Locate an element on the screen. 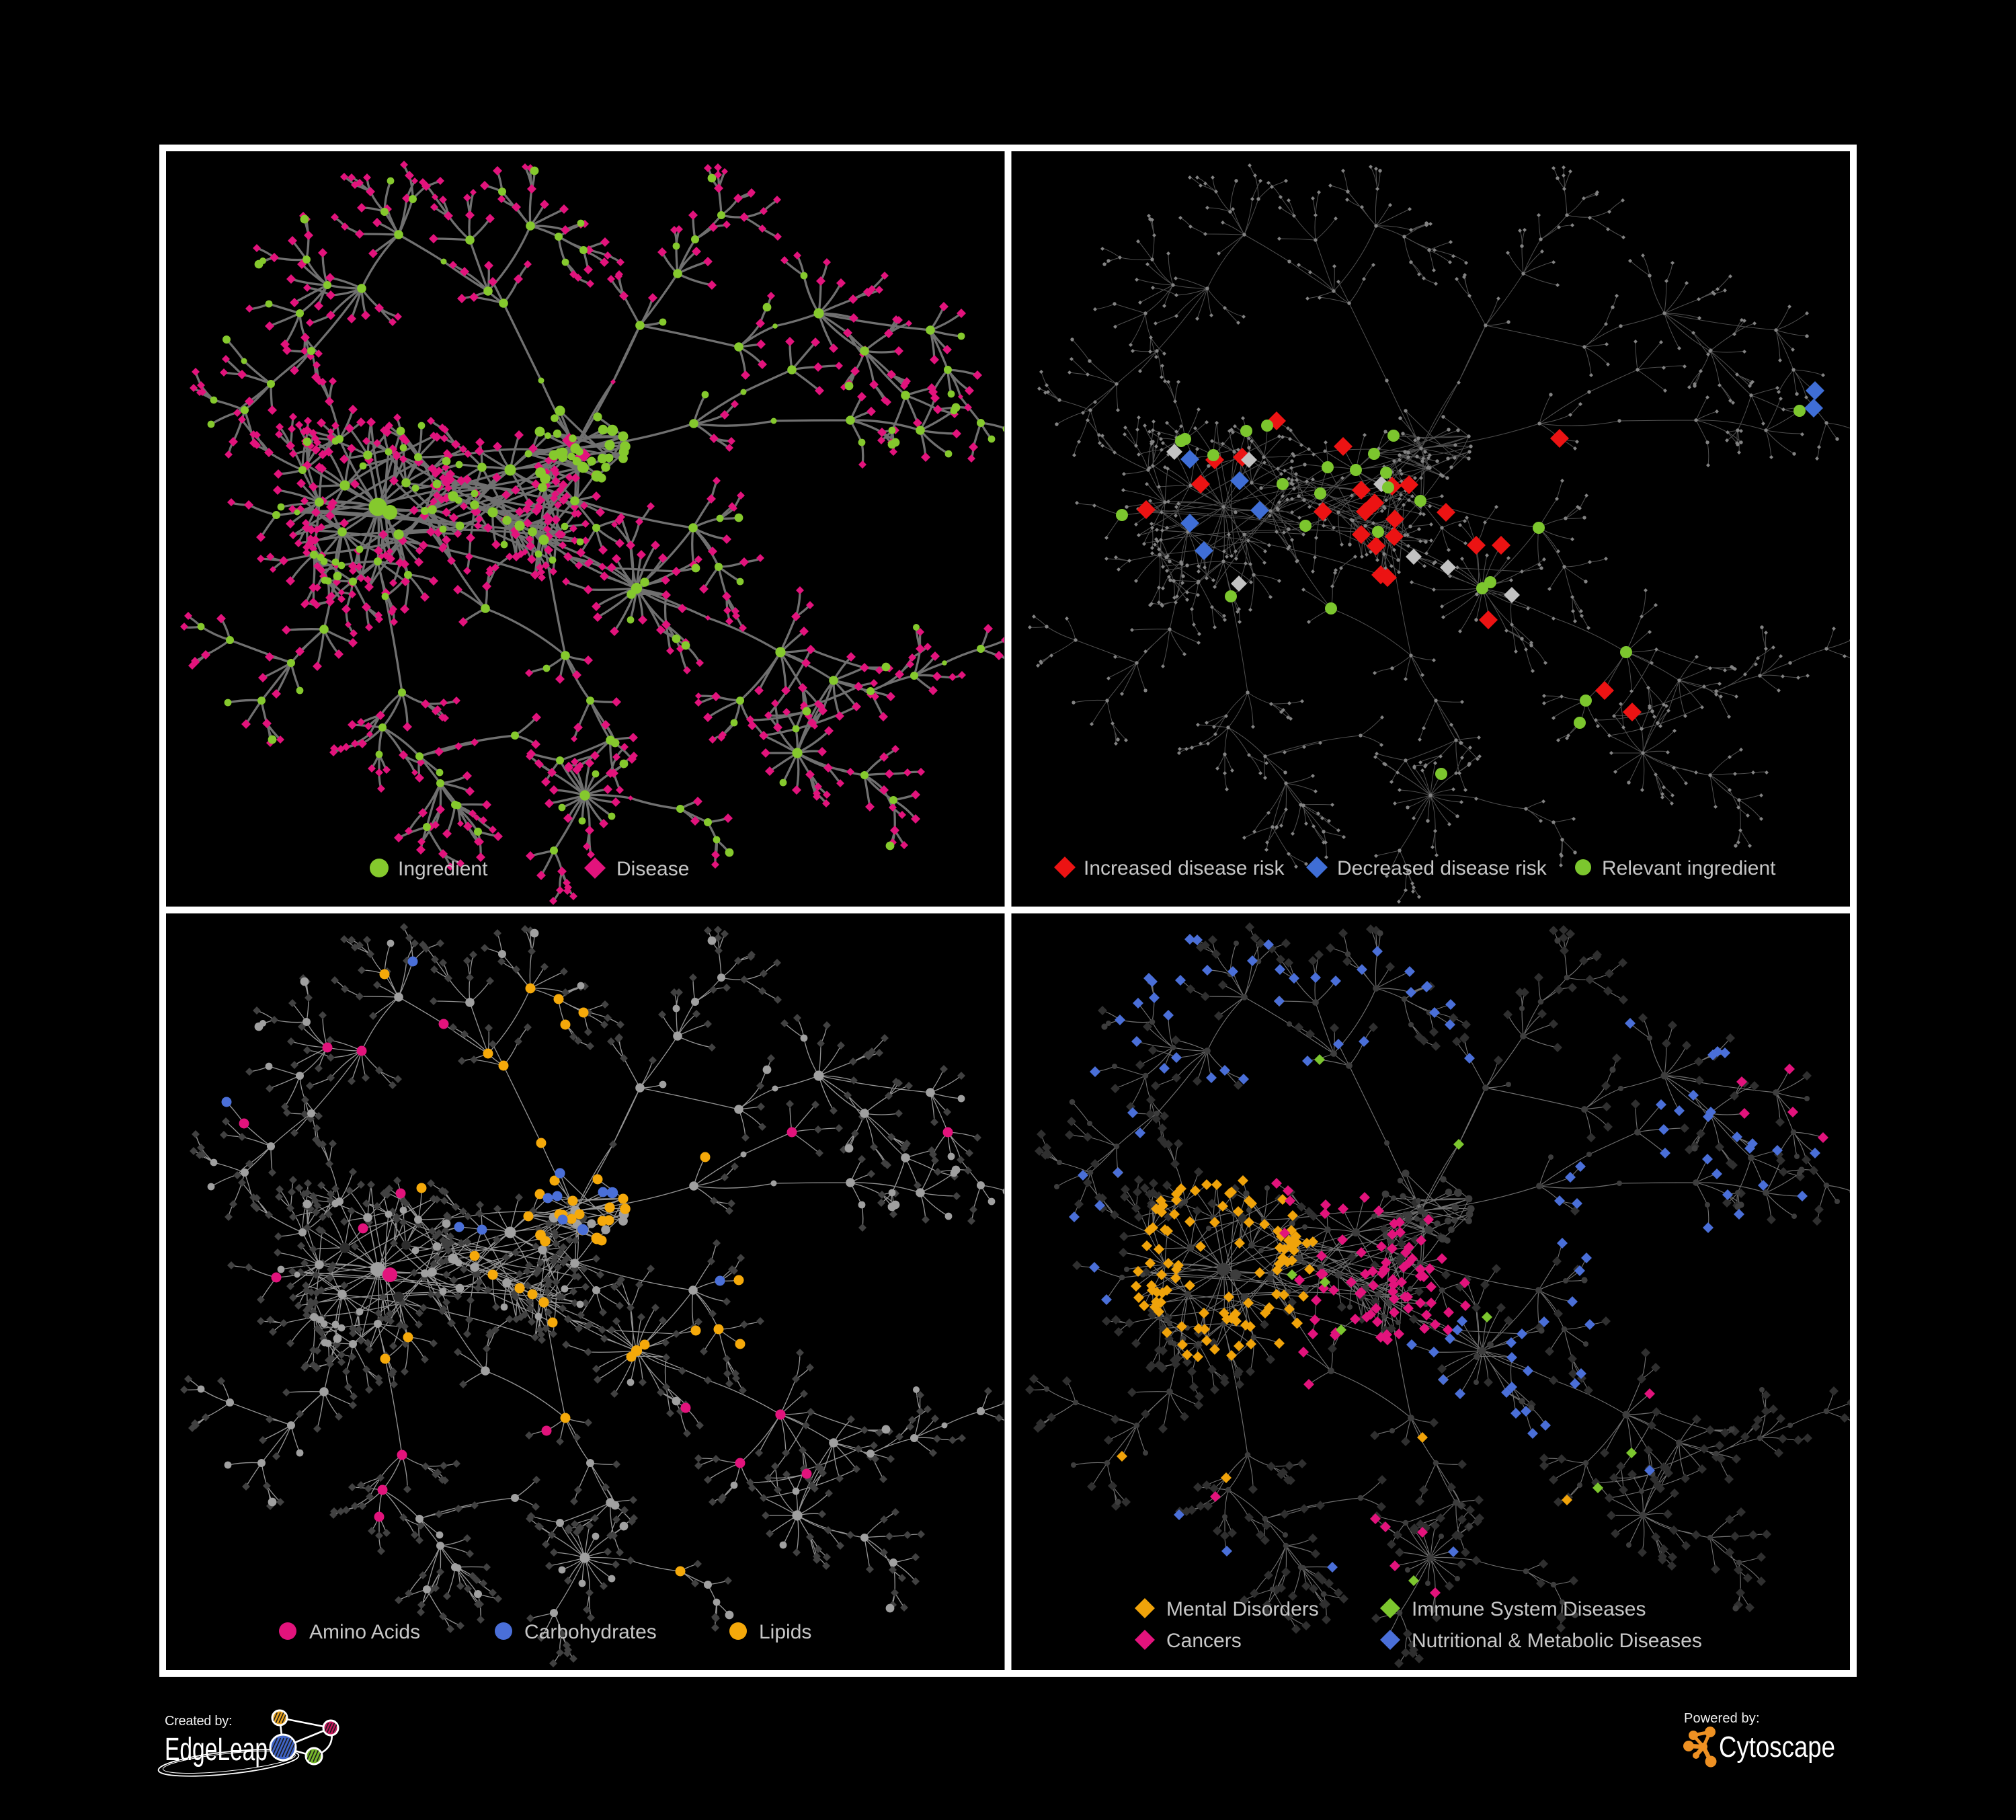 The image size is (2016, 1820). svg-text: Cytoscape is located at coordinates (1777, 1747).